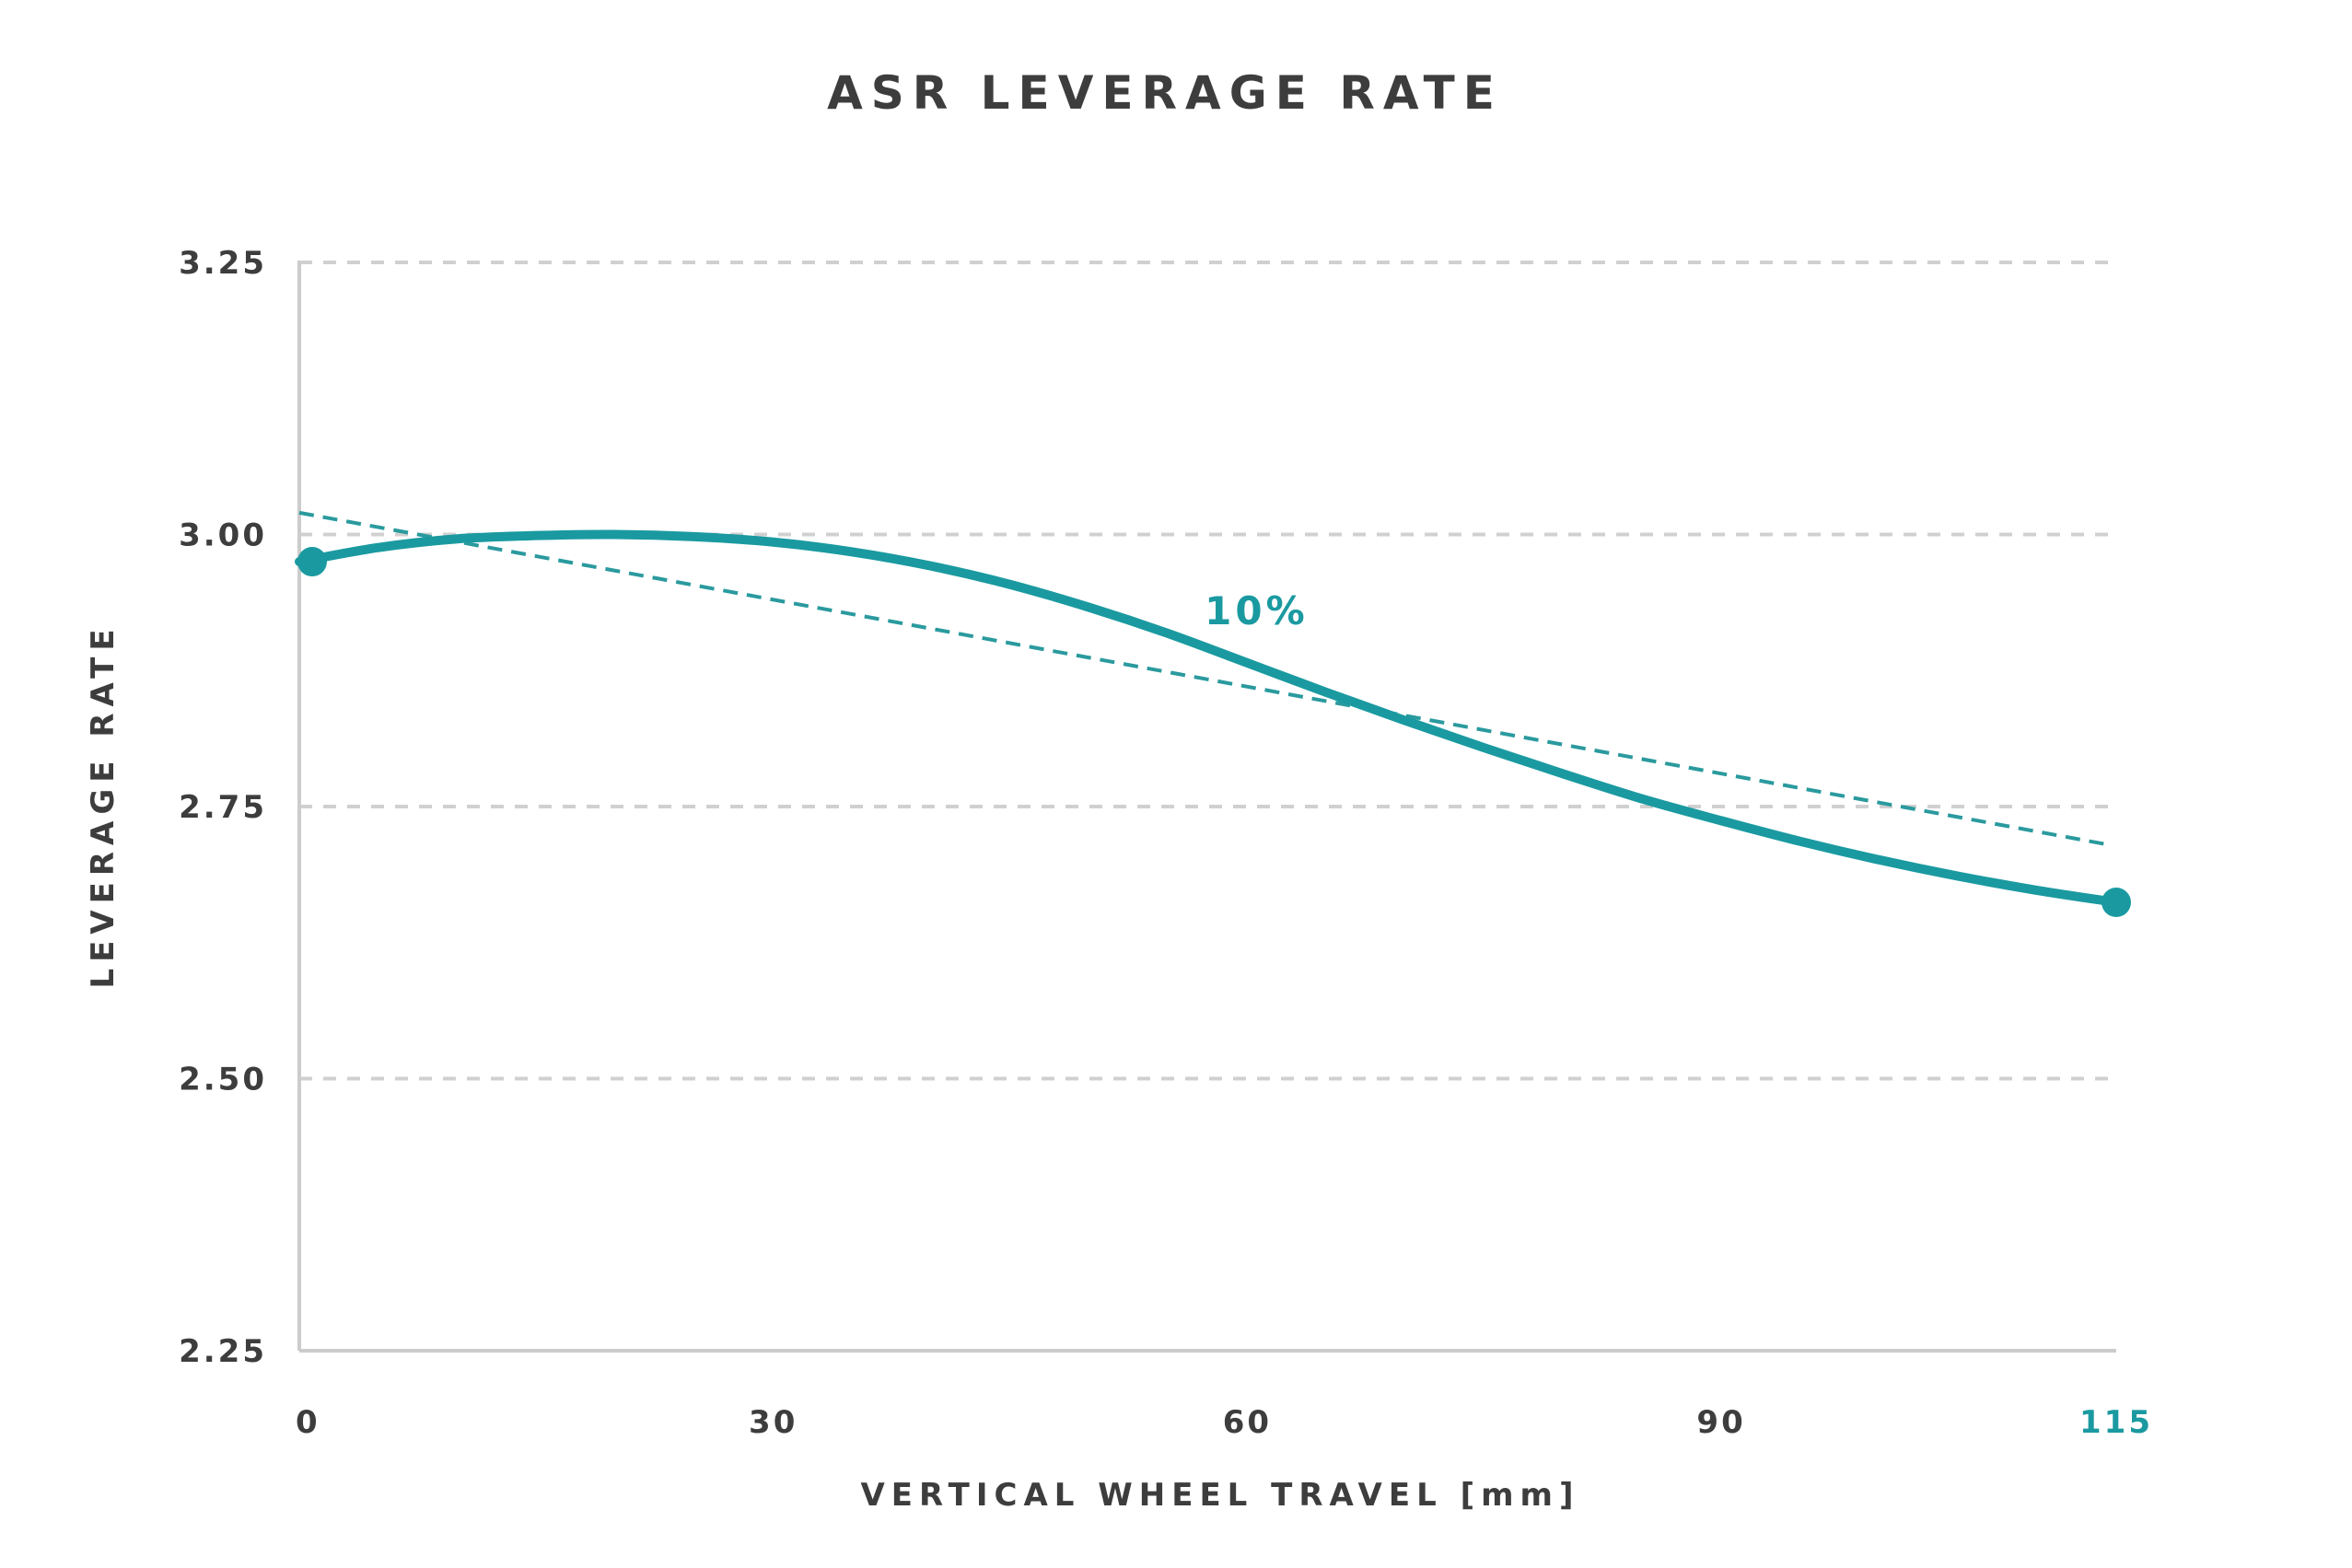 Image resolution: width=2352 pixels, height=1568 pixels. I want to click on x-tick-label: 30, so click(773, 1422).